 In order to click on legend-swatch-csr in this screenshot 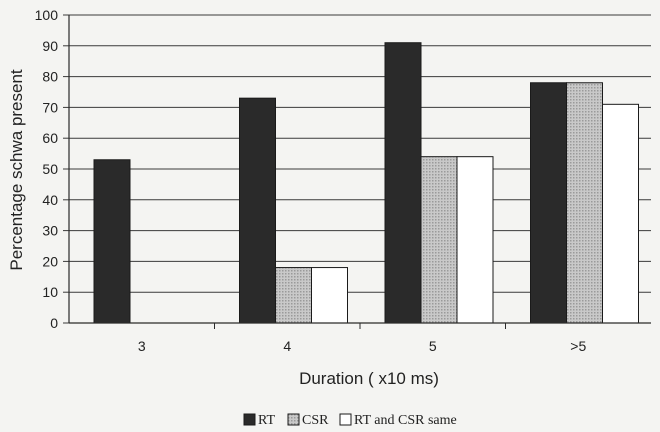, I will do `click(293, 419)`.